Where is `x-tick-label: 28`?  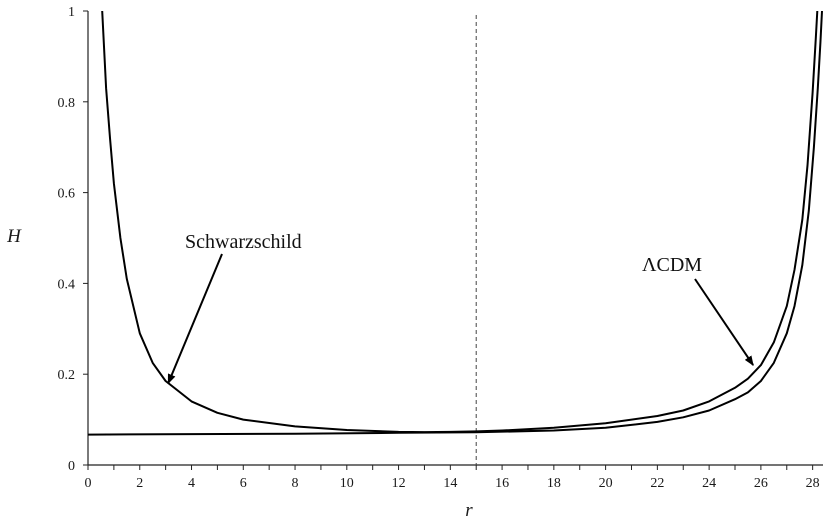 x-tick-label: 28 is located at coordinates (813, 483).